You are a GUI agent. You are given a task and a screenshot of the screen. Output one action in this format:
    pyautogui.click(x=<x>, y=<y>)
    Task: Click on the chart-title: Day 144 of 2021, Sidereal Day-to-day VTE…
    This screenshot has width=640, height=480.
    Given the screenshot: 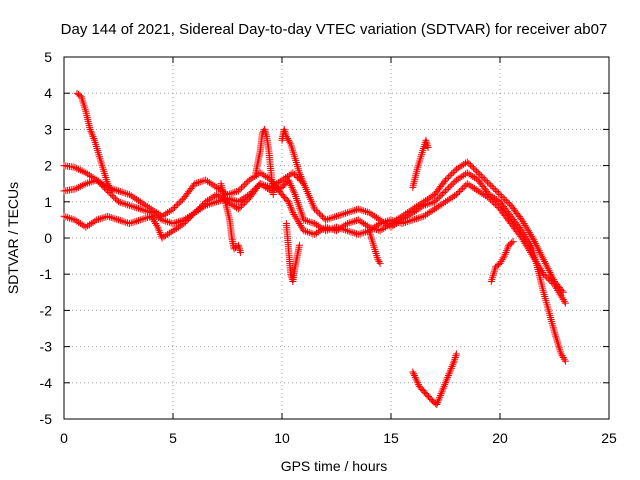 What is the action you would take?
    pyautogui.click(x=334, y=29)
    